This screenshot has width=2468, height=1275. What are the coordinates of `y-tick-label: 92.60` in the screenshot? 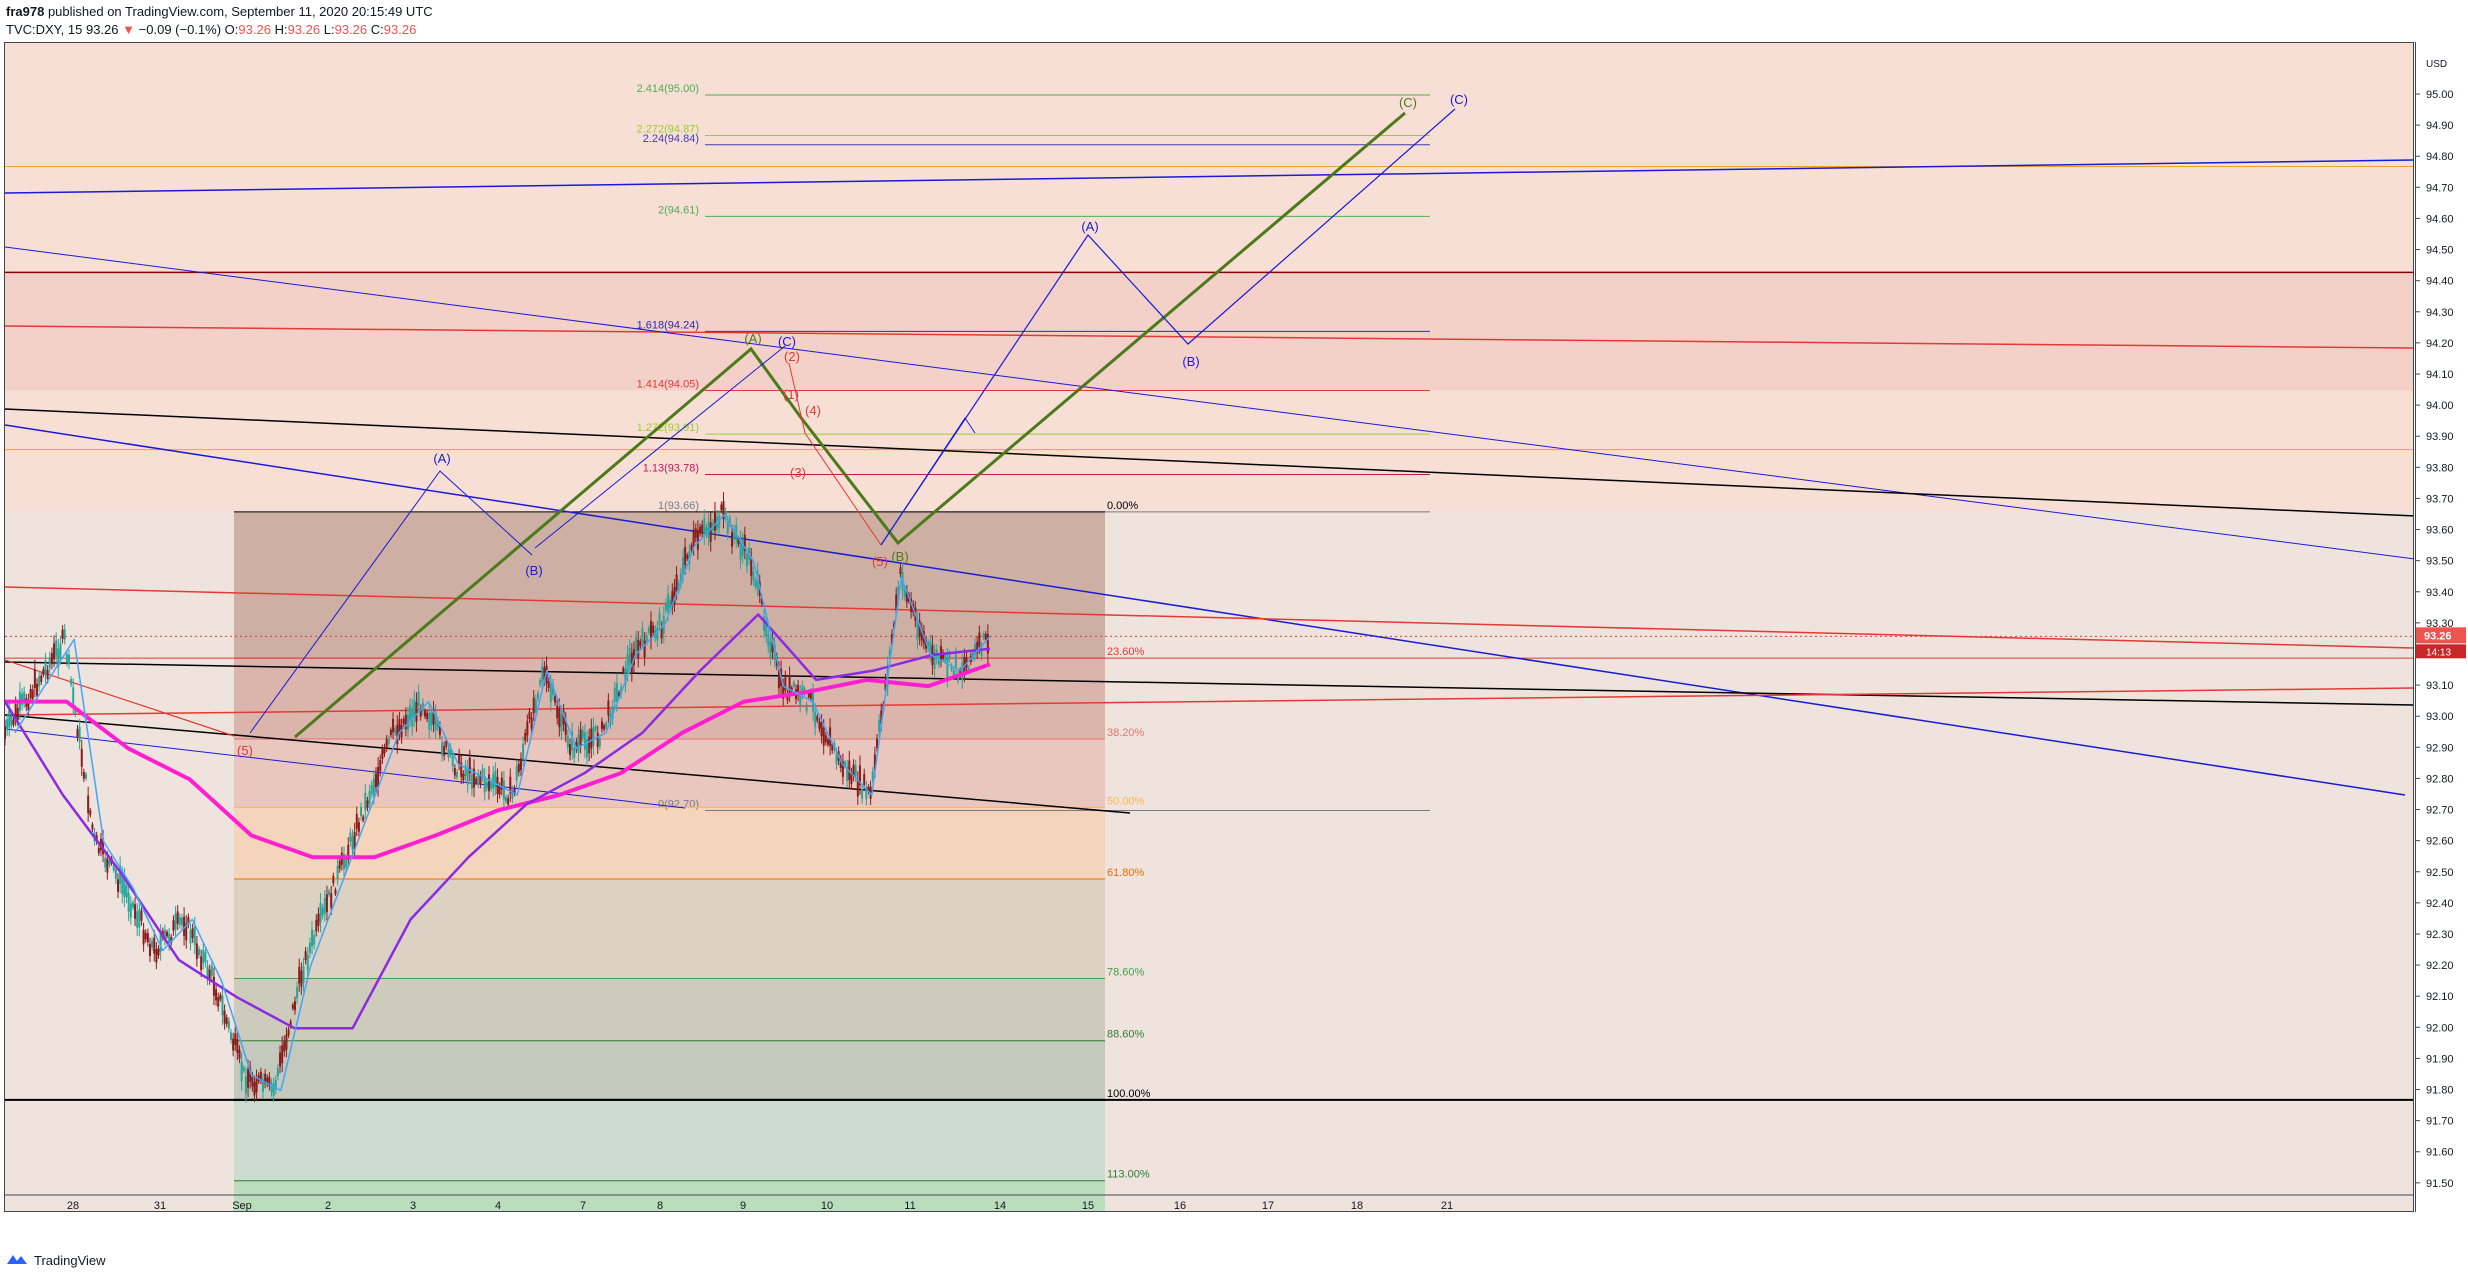 It's located at (2440, 842).